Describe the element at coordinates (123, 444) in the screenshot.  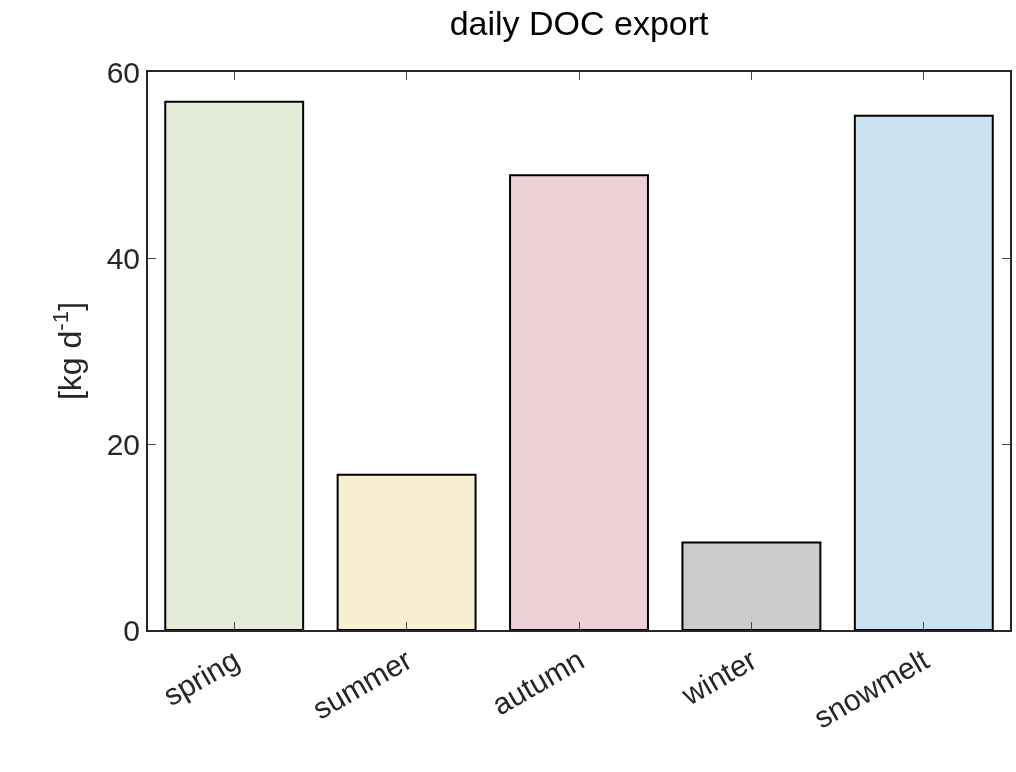
I see `y-tick-label: 20` at that location.